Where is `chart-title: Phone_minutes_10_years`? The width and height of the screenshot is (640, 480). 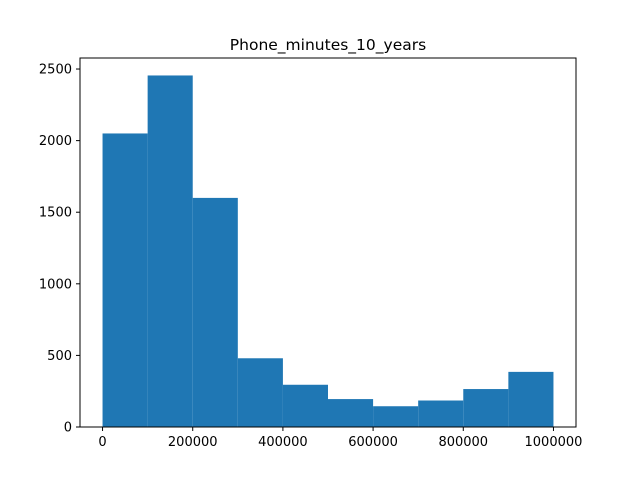 chart-title: Phone_minutes_10_years is located at coordinates (328, 45).